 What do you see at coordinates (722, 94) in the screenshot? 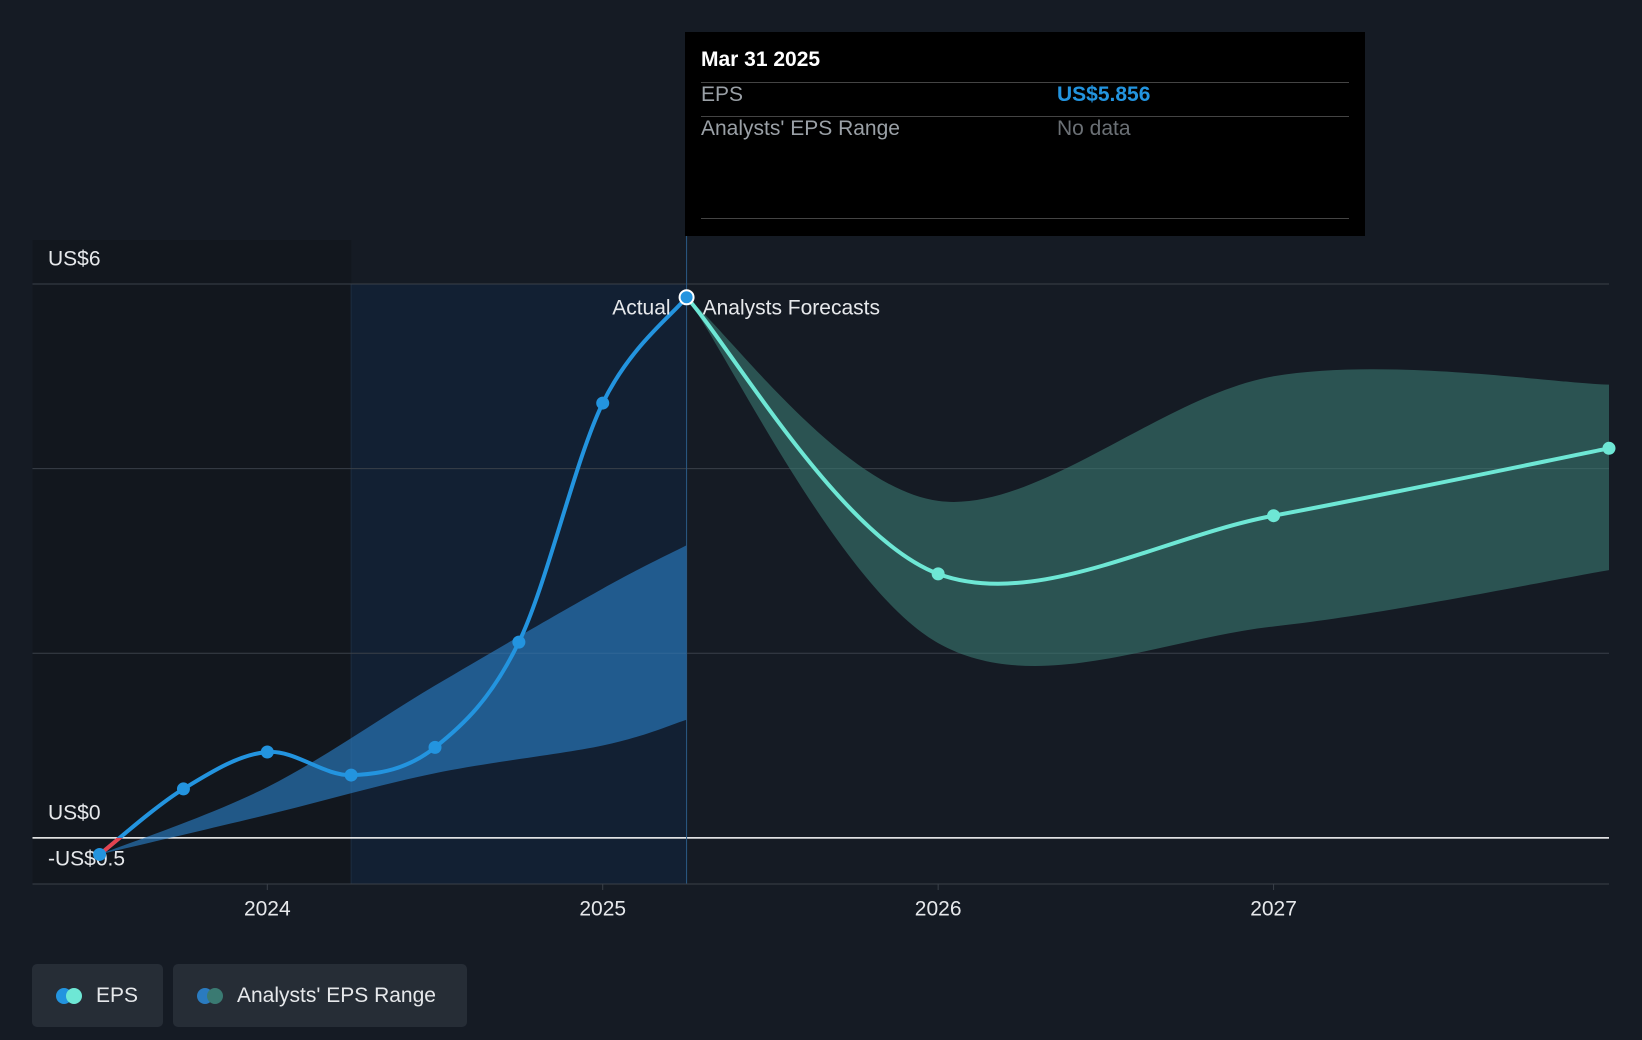
I see `tooltip-label: EPS` at bounding box center [722, 94].